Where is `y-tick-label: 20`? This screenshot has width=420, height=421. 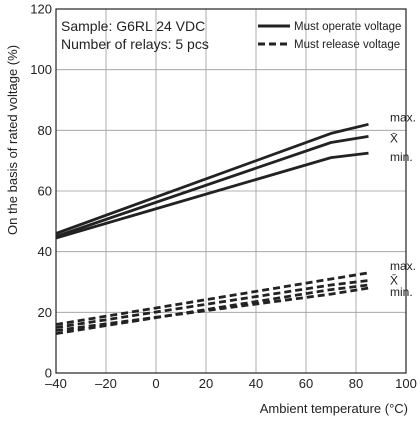
y-tick-label: 20 is located at coordinates (45, 312).